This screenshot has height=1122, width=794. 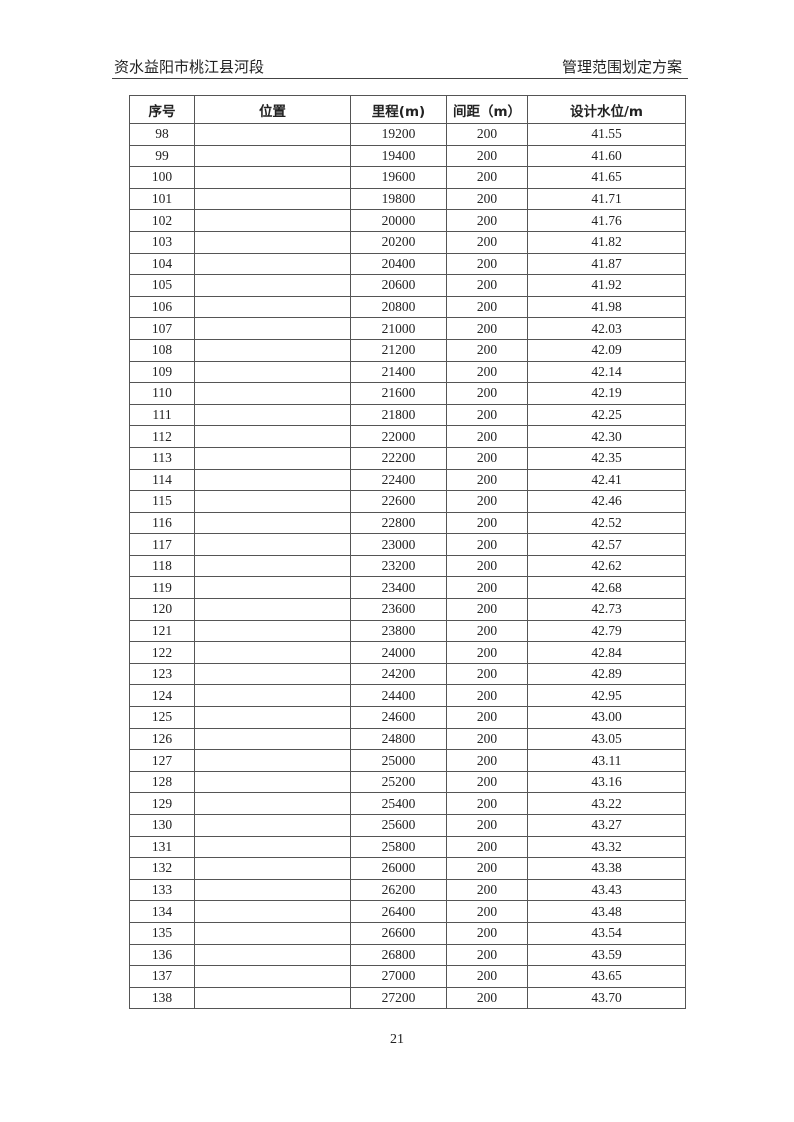 What do you see at coordinates (162, 307) in the screenshot?
I see `cell-index: 106` at bounding box center [162, 307].